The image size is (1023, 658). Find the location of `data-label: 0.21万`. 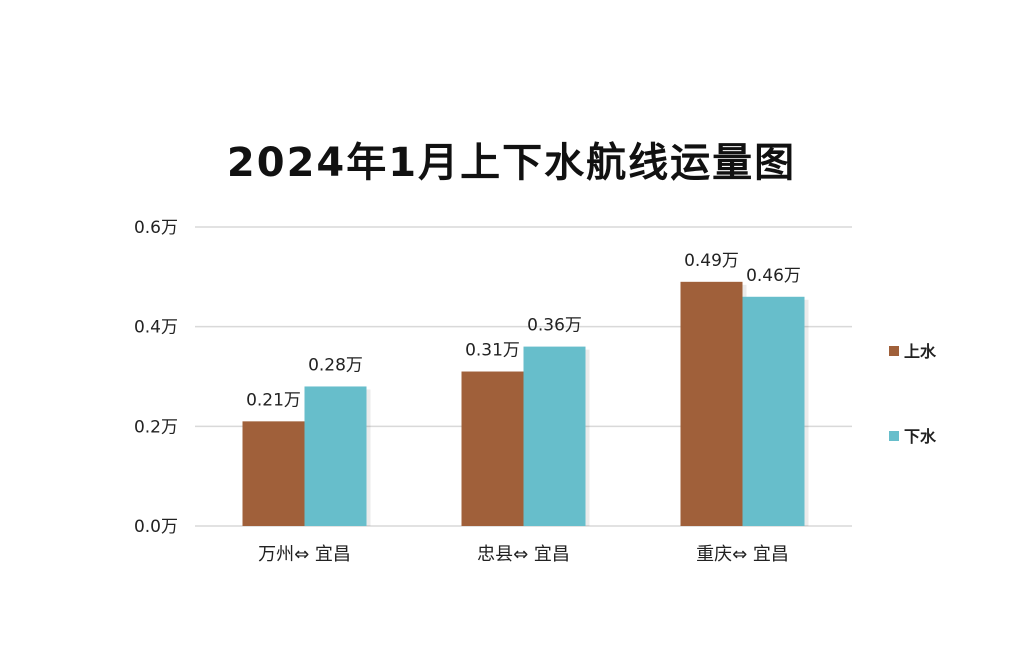

data-label: 0.21万 is located at coordinates (273, 400).